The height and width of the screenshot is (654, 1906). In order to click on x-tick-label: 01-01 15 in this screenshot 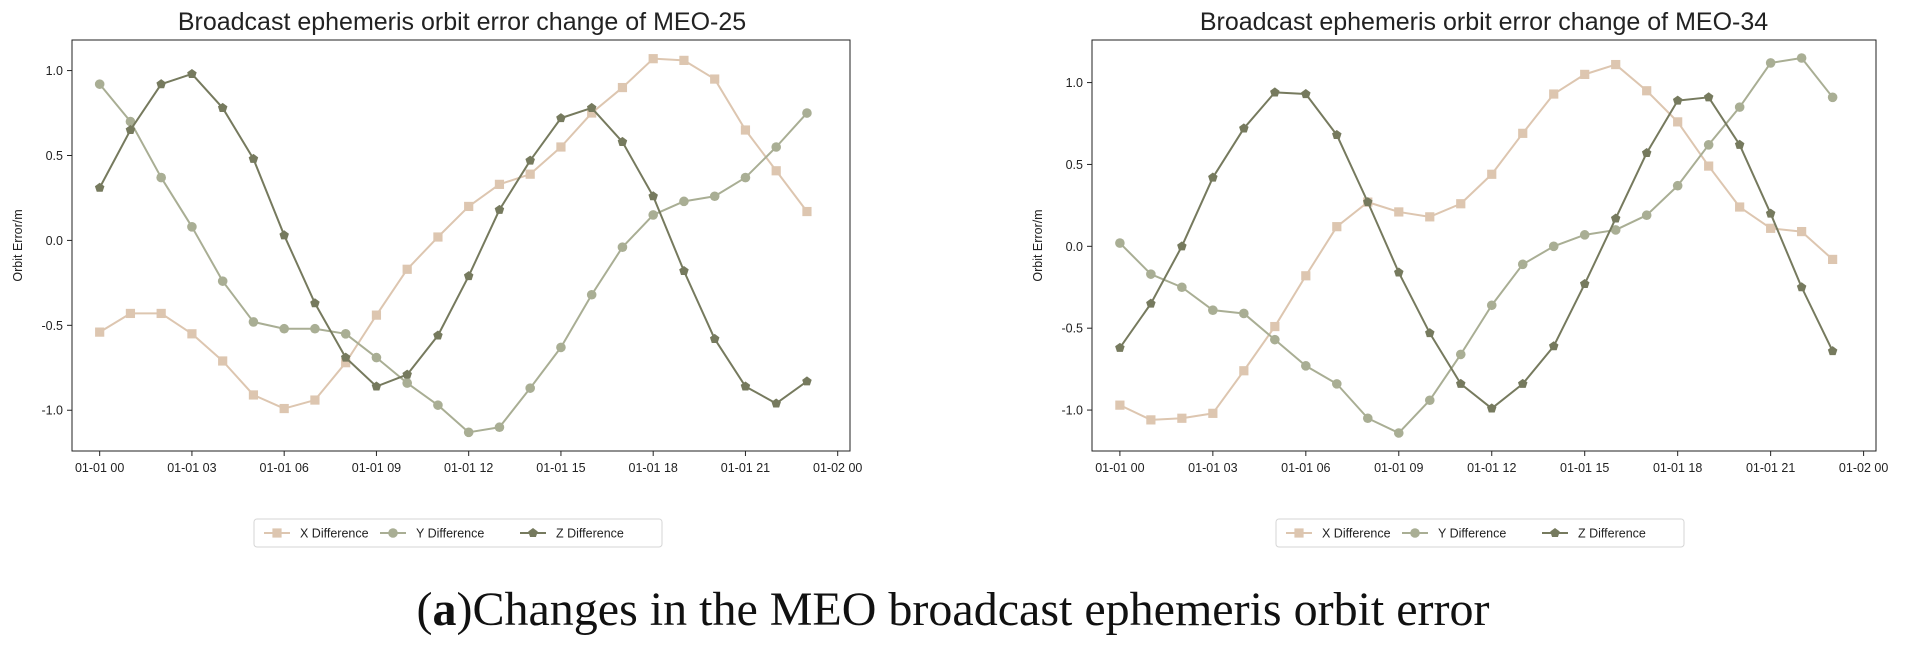, I will do `click(560, 468)`.